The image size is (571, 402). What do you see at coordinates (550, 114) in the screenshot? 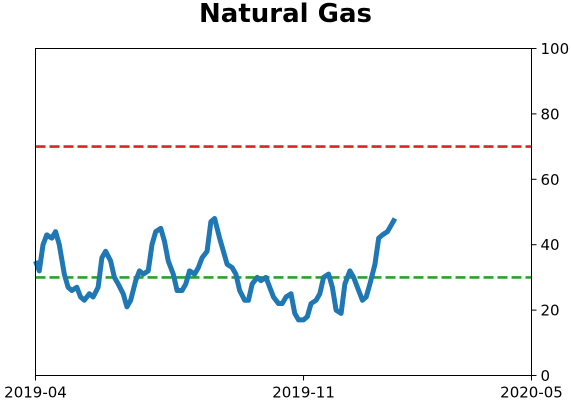
I see `y-tick-label: 80` at bounding box center [550, 114].